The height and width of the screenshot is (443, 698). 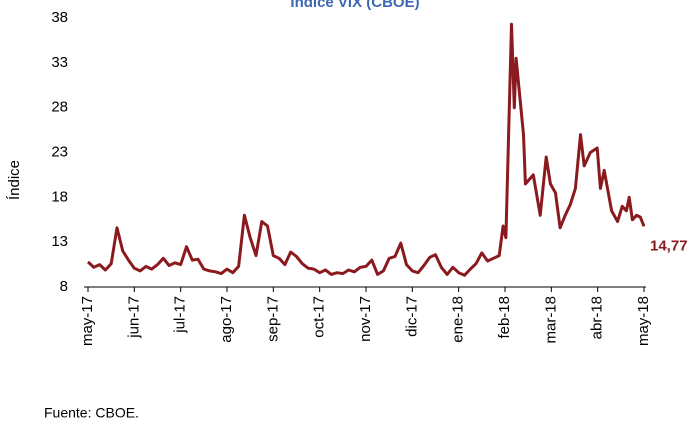 I want to click on x-tick-label: may-18, so click(x=643, y=321).